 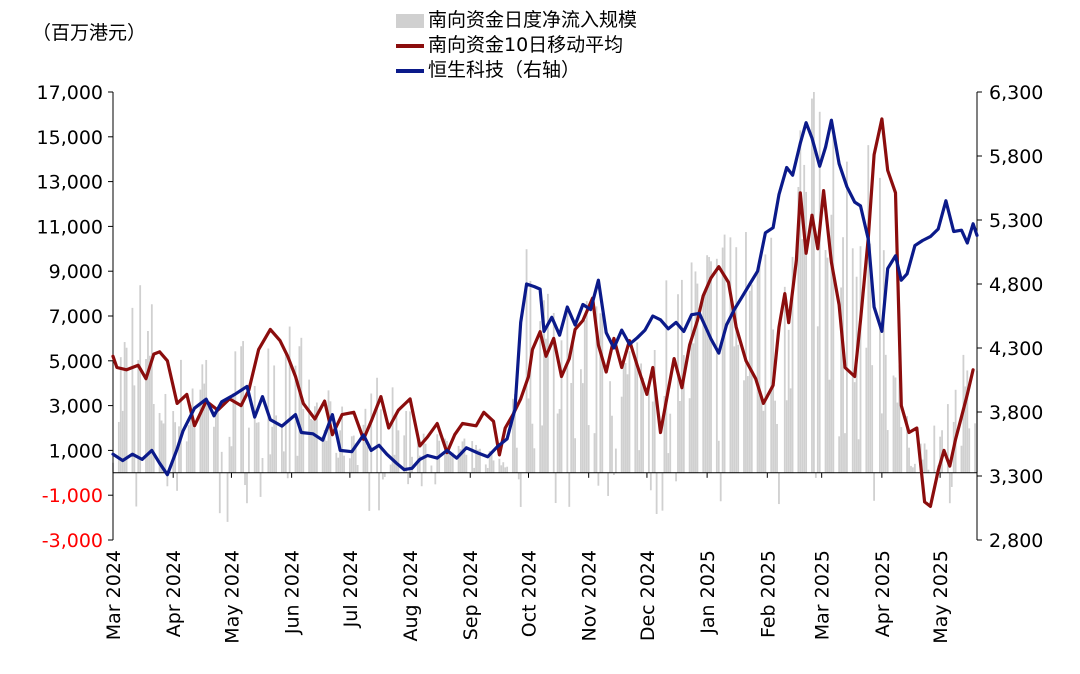 What do you see at coordinates (89, 33) in the screenshot?
I see `left-axis-unit-label: （百万港元）` at bounding box center [89, 33].